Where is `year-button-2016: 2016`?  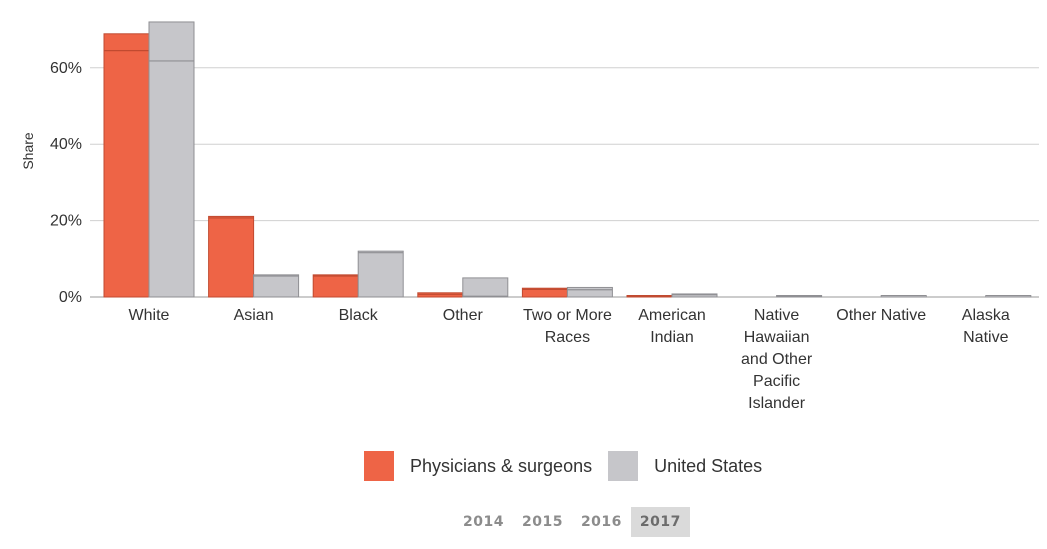
year-button-2016: 2016 is located at coordinates (601, 522).